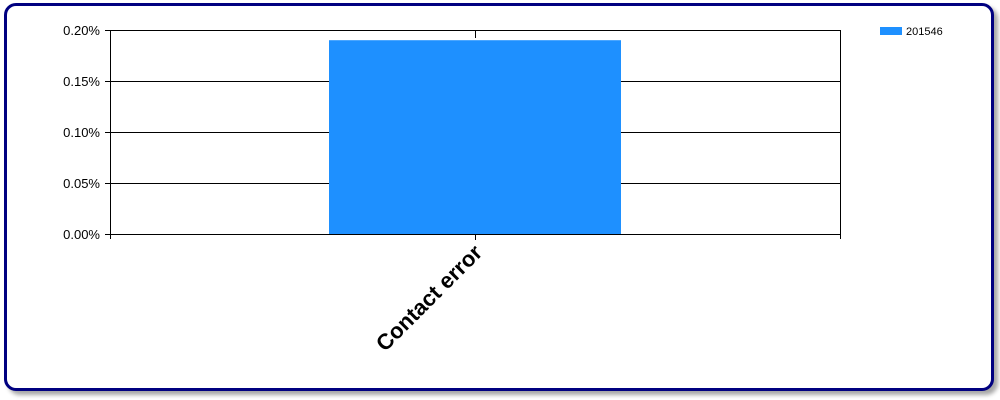 Image resolution: width=1000 pixels, height=400 pixels. Describe the element at coordinates (81, 183) in the screenshot. I see `y-tick-label: 0.05%` at that location.